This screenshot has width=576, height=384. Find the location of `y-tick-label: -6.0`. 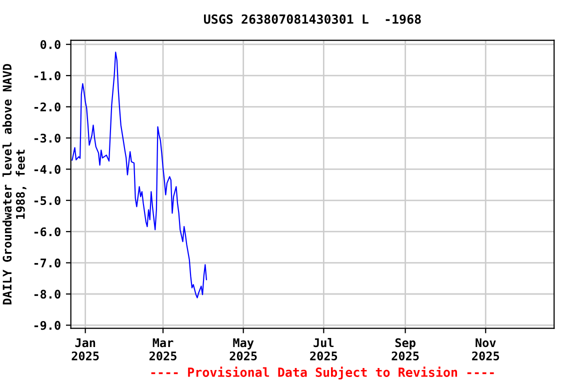

y-tick-label: -6.0 is located at coordinates (47, 231).